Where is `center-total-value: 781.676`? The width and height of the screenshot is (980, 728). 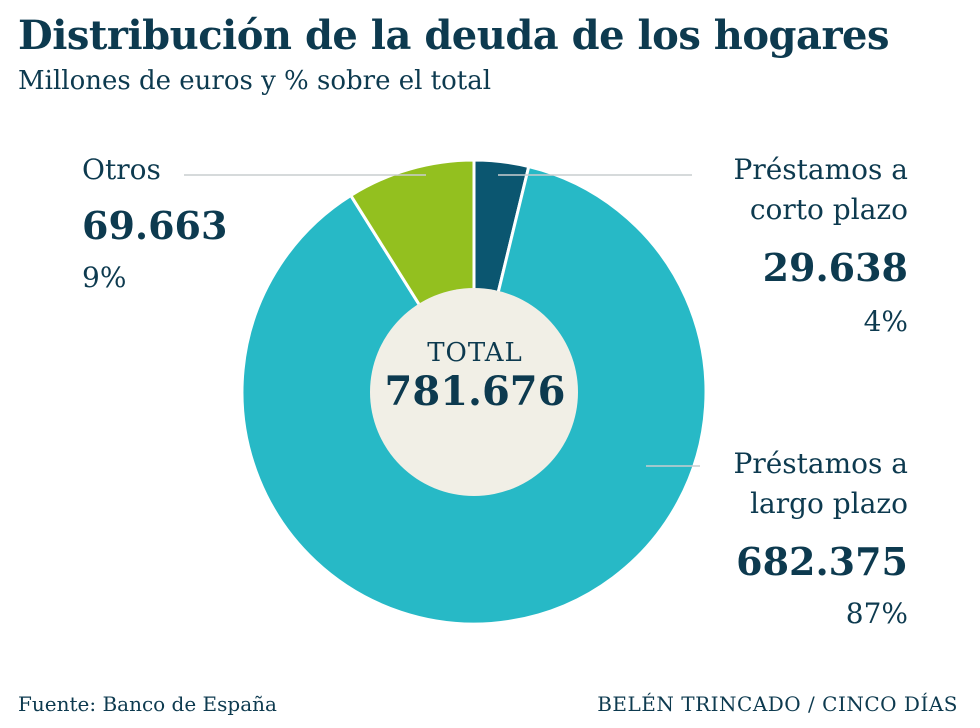 center-total-value: 781.676 is located at coordinates (475, 391).